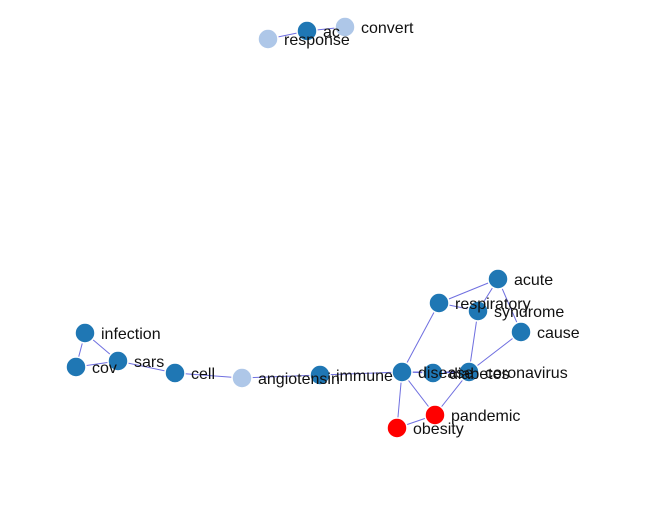 Image resolution: width=672 pixels, height=531 pixels. Describe the element at coordinates (485, 416) in the screenshot. I see `node-label-pandemic: pandemic` at that location.